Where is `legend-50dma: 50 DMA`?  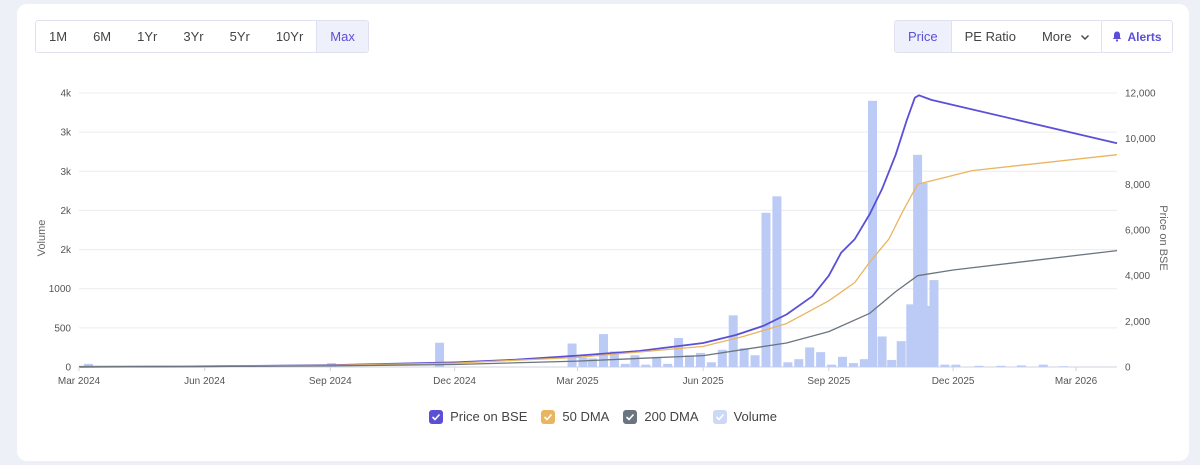 legend-50dma: 50 DMA is located at coordinates (575, 416).